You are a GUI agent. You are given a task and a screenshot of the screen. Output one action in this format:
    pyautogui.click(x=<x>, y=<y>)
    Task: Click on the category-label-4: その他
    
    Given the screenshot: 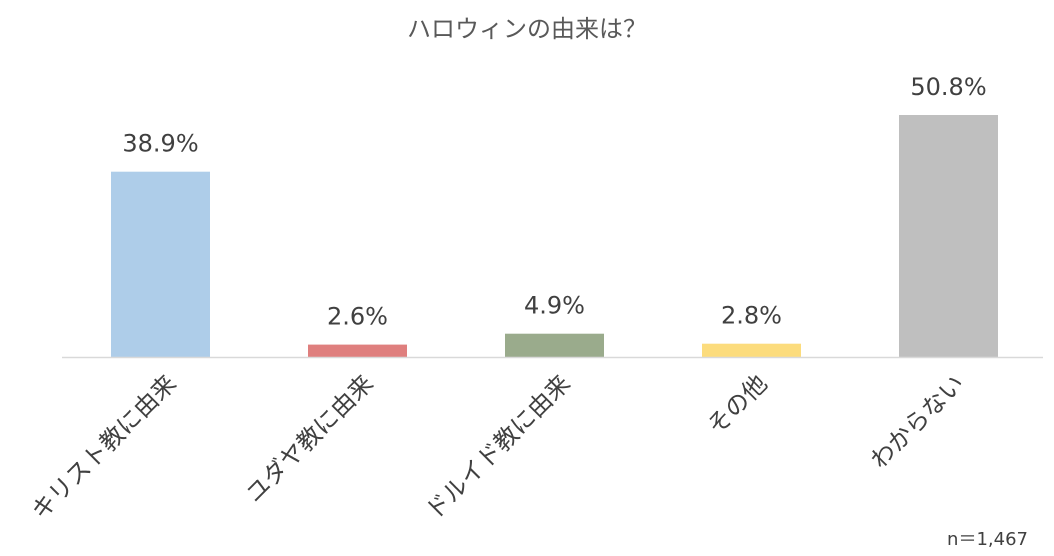 What is the action you would take?
    pyautogui.click(x=737, y=404)
    